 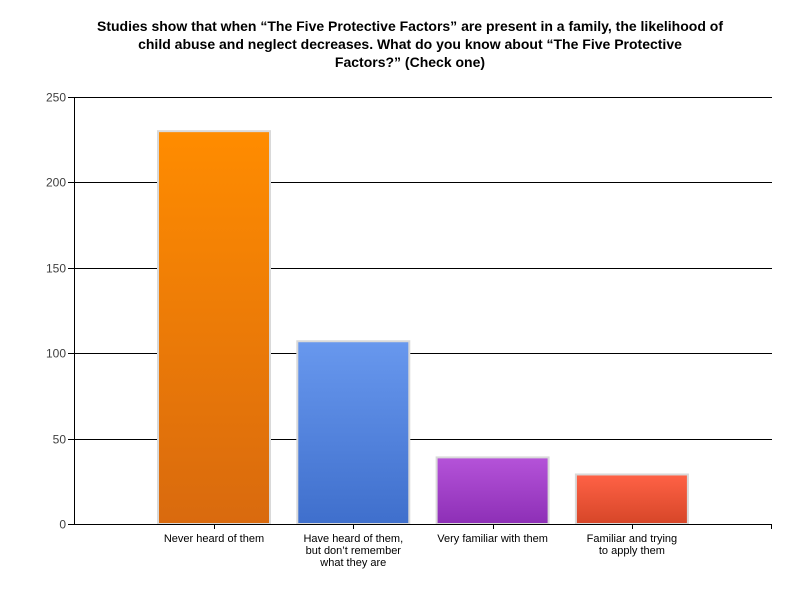 What do you see at coordinates (410, 62) in the screenshot?
I see `chart-title-line-3: Factors?” (Check one)` at bounding box center [410, 62].